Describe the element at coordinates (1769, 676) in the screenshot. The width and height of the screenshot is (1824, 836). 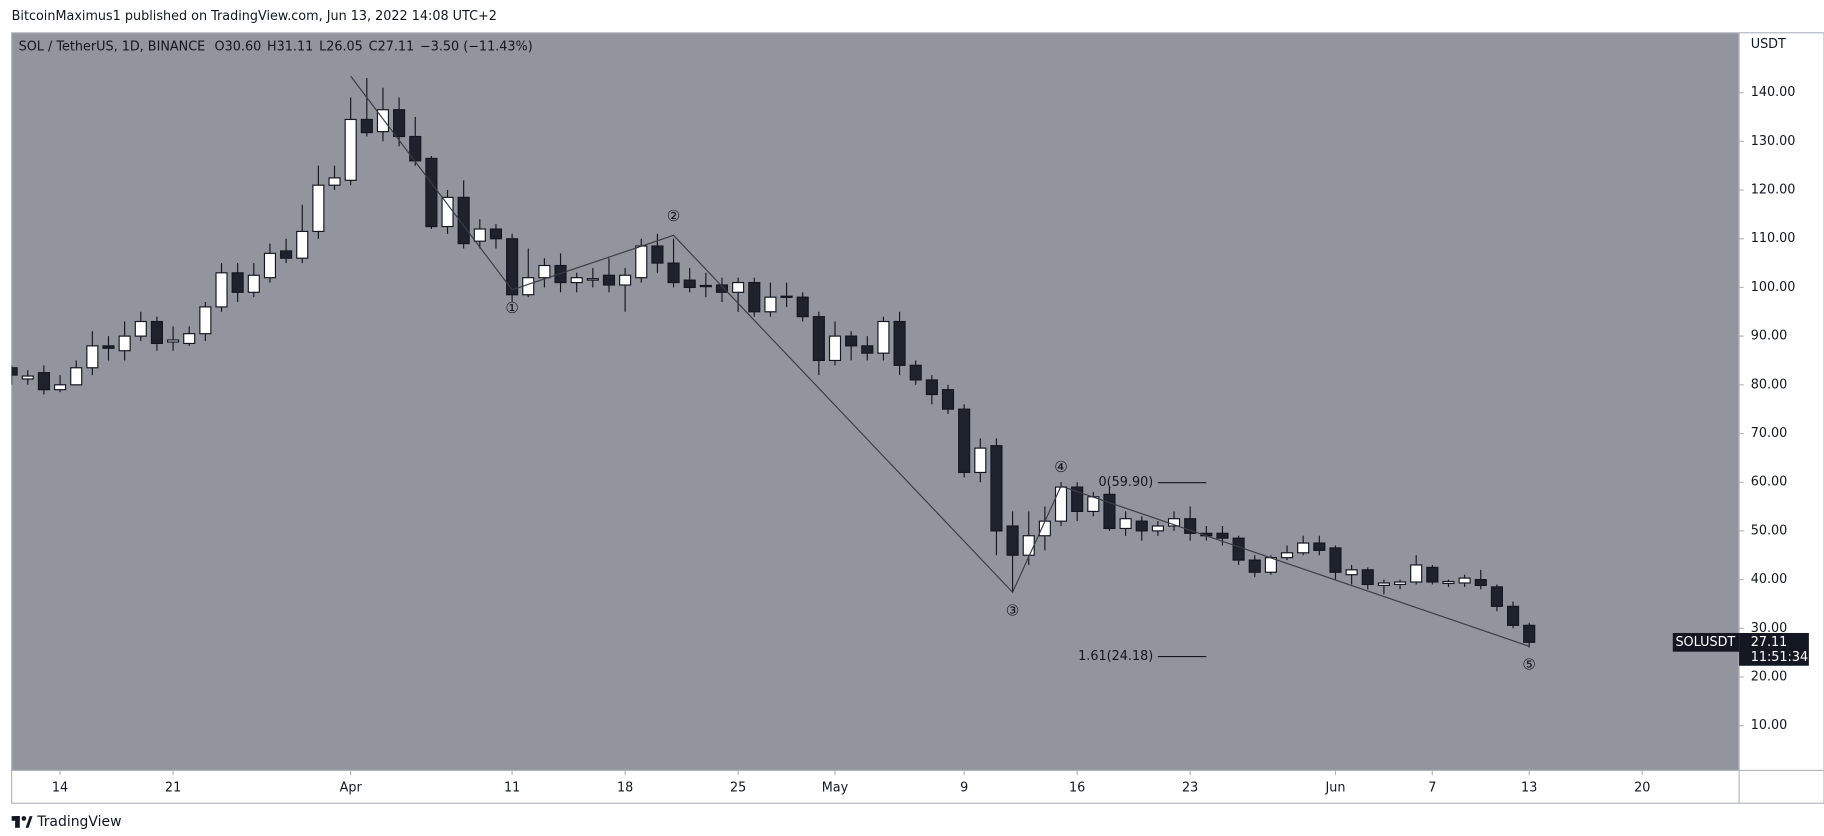
I see `y-tick-label: 20.00` at that location.